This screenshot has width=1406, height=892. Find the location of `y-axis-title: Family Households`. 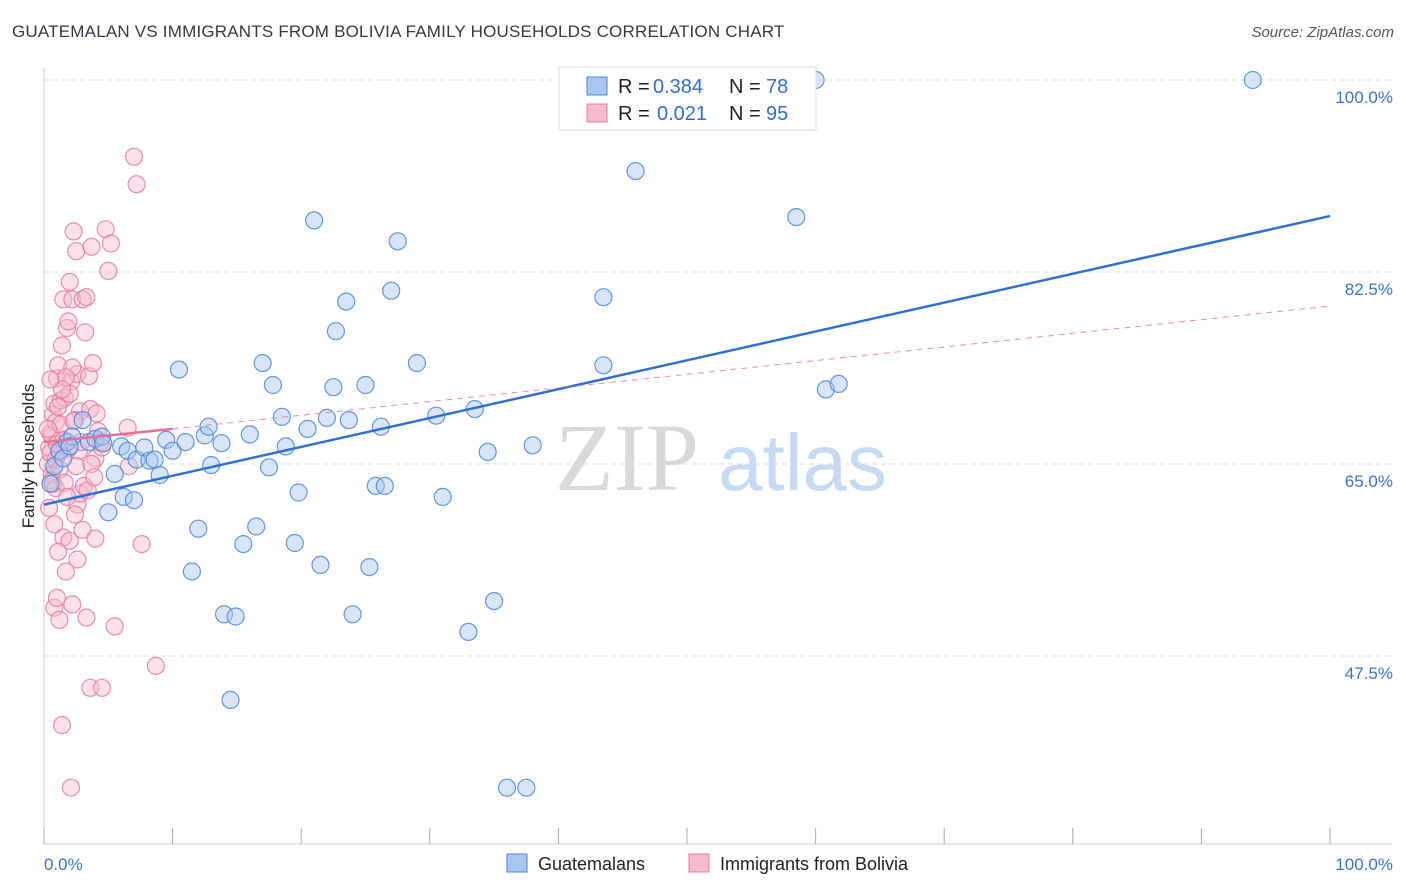

y-axis-title: Family Households is located at coordinates (28, 456).